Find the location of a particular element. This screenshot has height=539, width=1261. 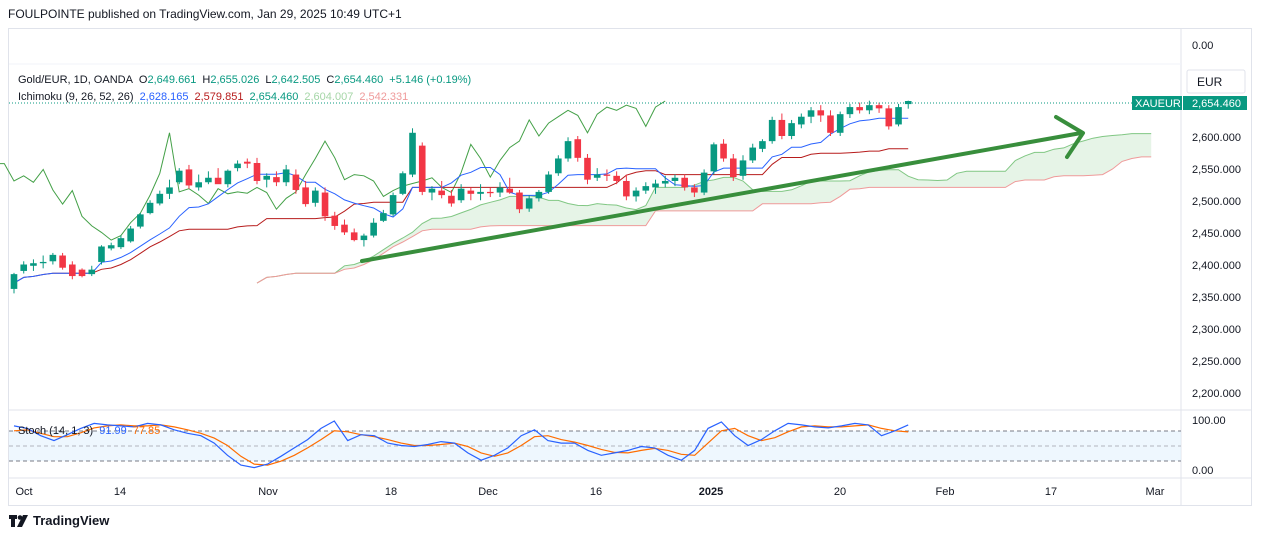

currency-box: EUR is located at coordinates (1216, 81).